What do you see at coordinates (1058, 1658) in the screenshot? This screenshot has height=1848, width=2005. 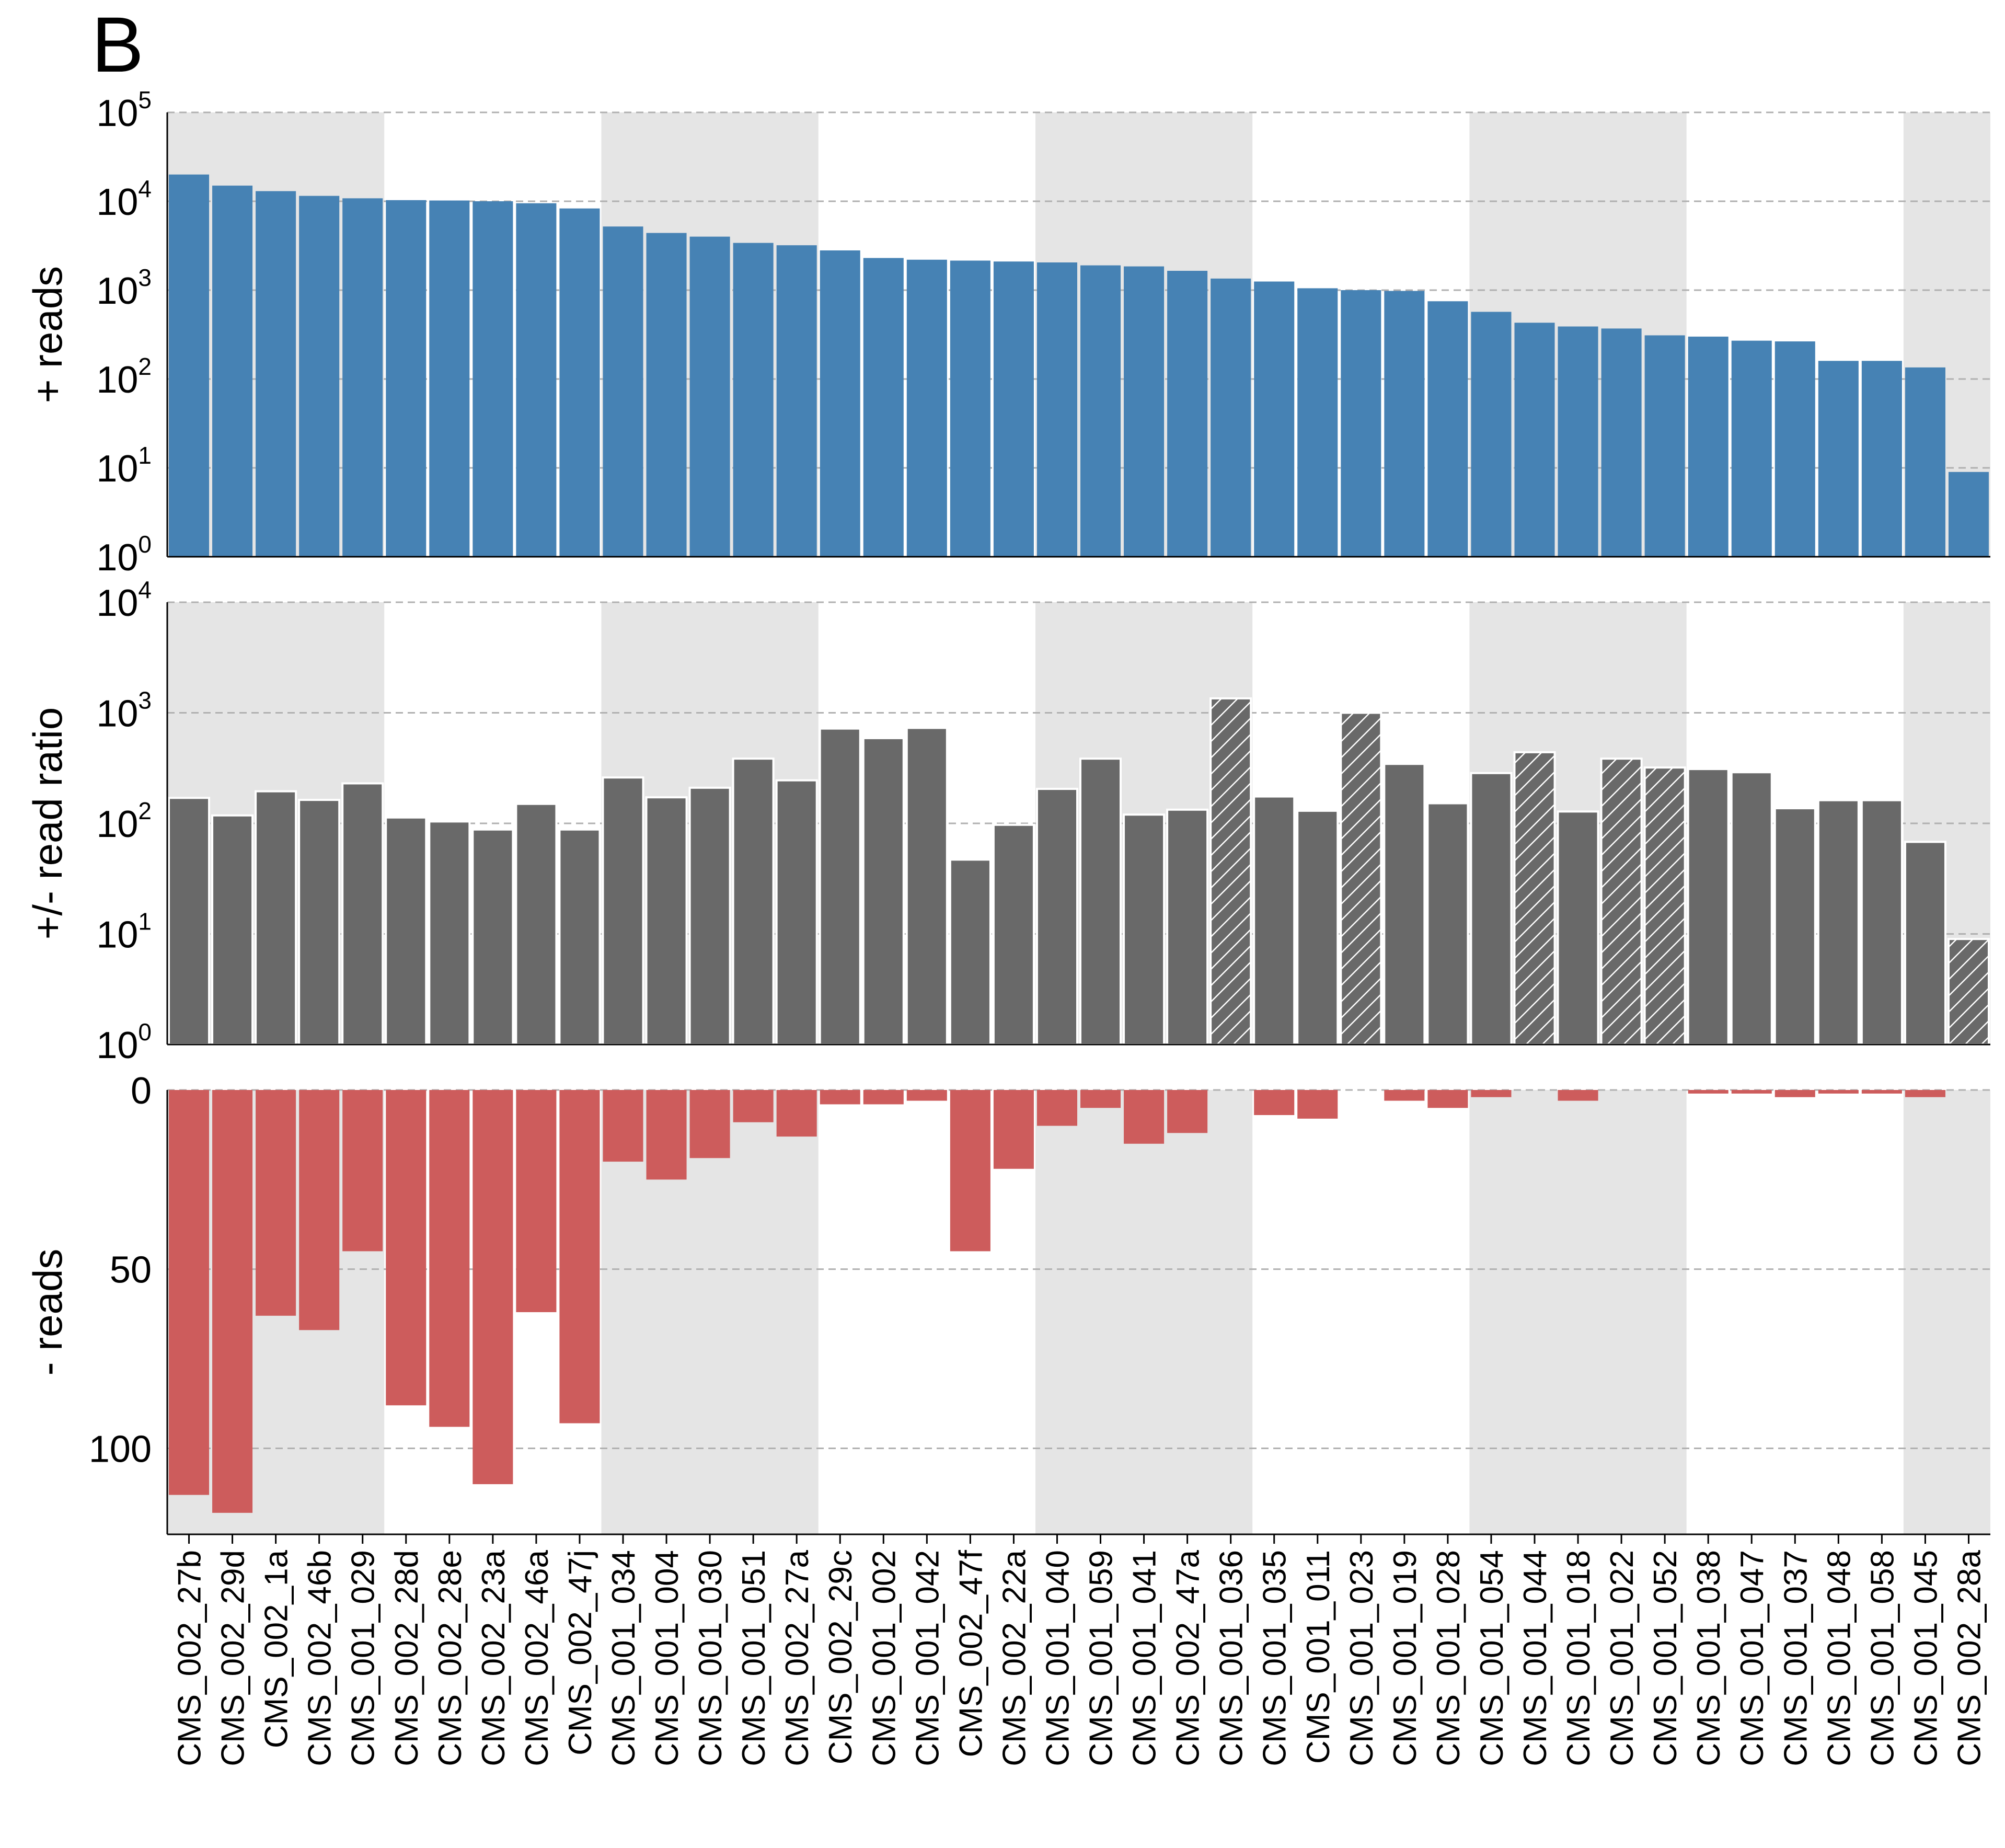 I see `xtick-label-21: CMS_001_040` at bounding box center [1058, 1658].